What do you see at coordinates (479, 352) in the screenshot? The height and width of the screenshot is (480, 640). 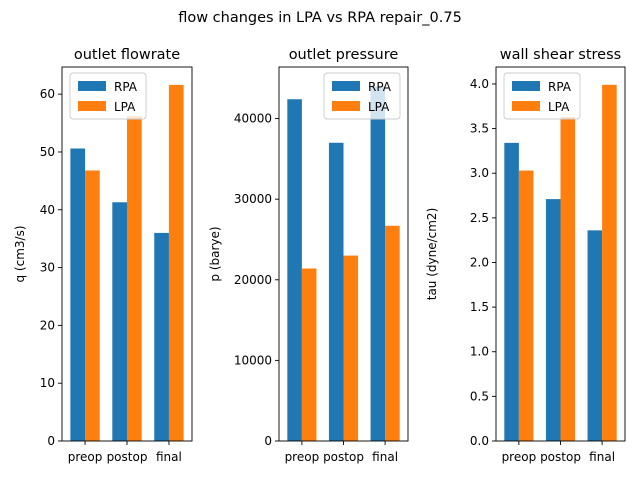 I see `y-tick-label: 1.0` at bounding box center [479, 352].